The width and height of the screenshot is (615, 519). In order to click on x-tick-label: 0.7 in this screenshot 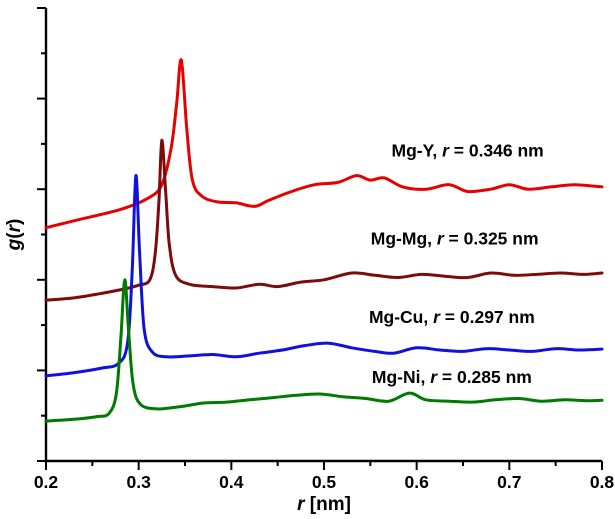, I will do `click(509, 482)`.